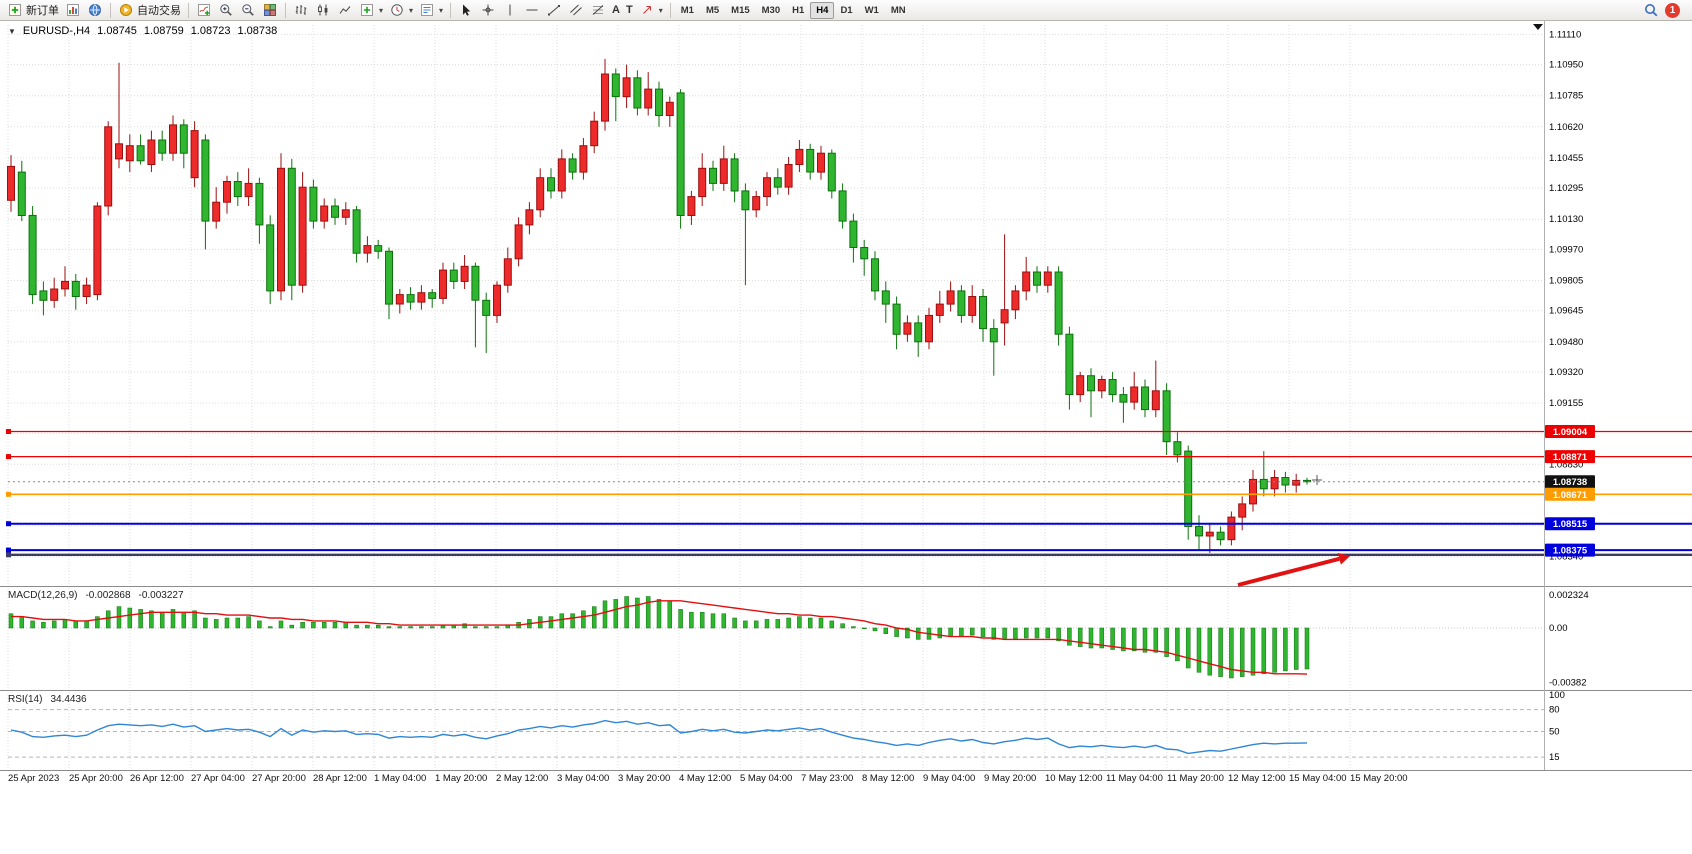 The image size is (1692, 854). Describe the element at coordinates (822, 10) in the screenshot. I see `timeframe-h4: H4` at that location.